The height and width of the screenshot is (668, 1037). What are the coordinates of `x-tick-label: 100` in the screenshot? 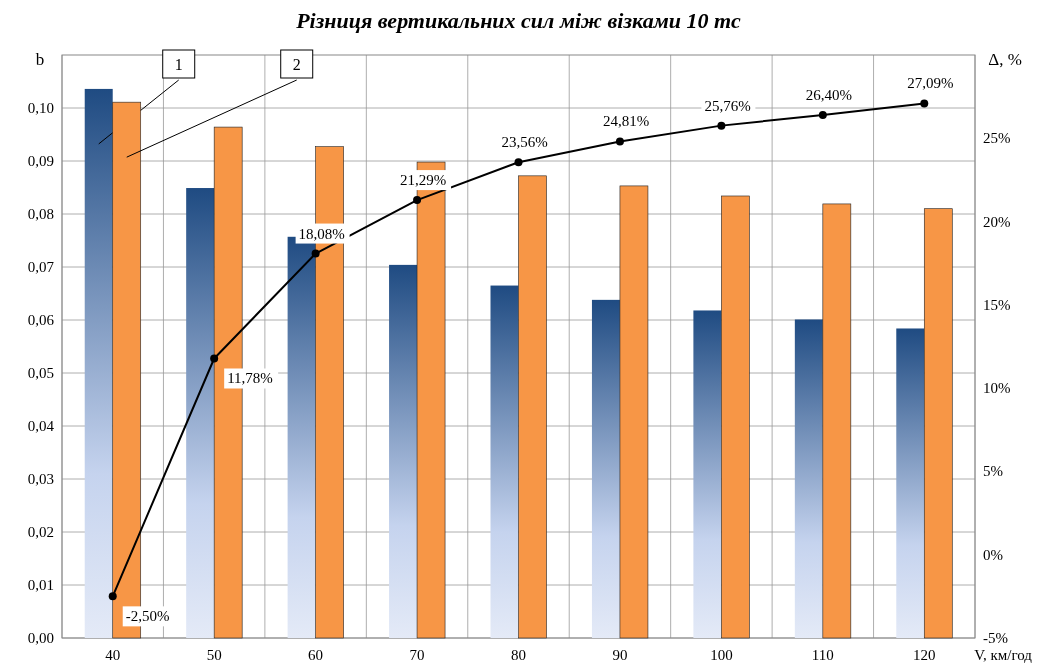 It's located at (721, 655).